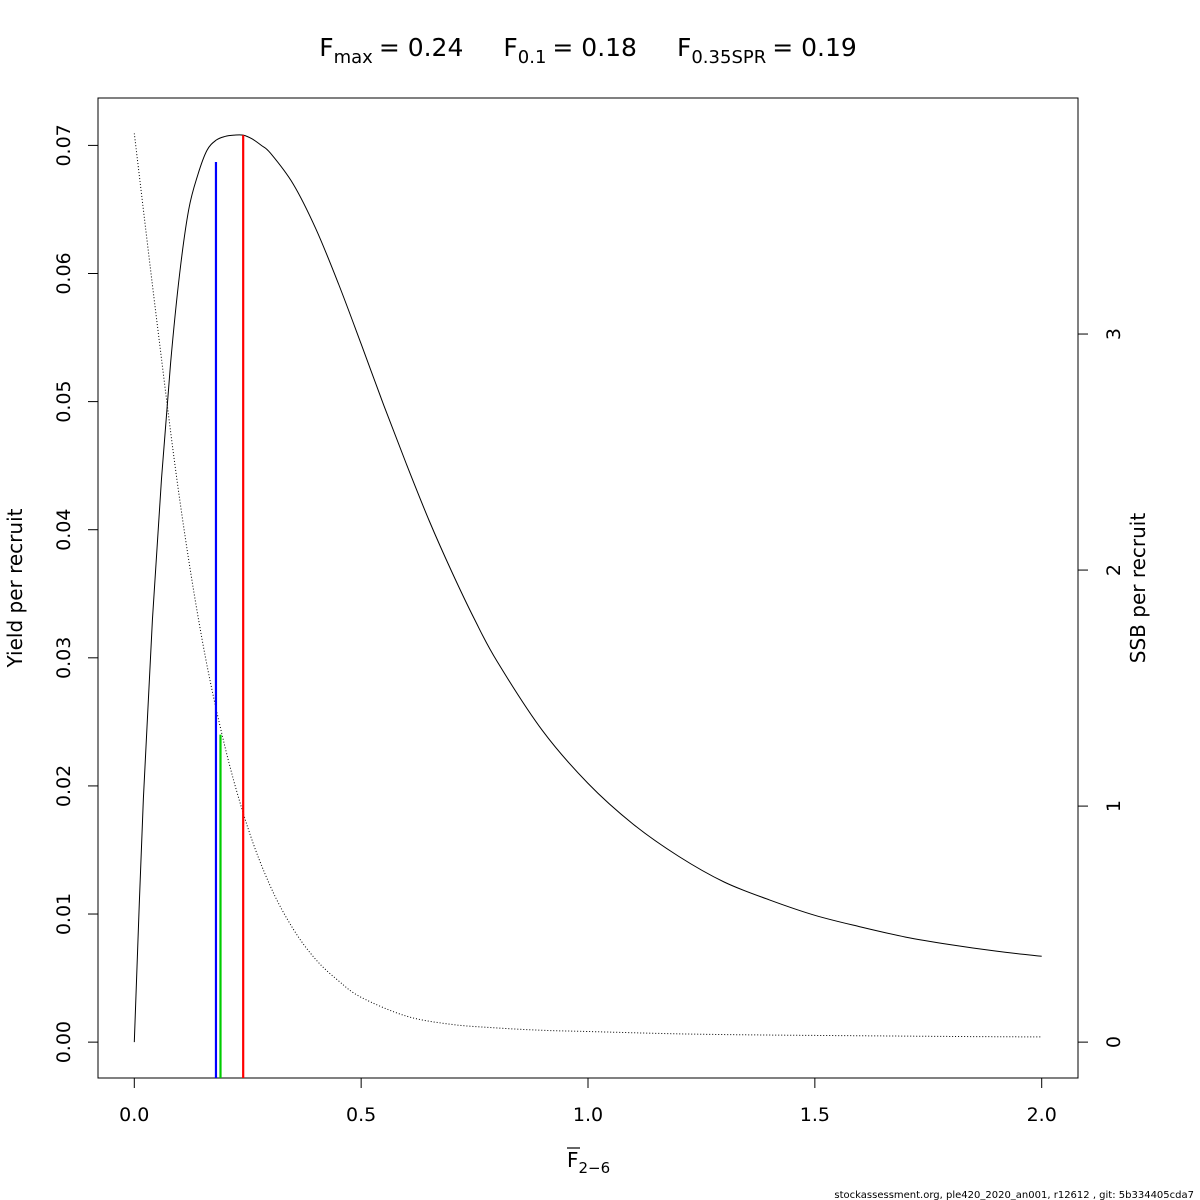  I want to click on x-tick-label: 0.0, so click(134, 1115).